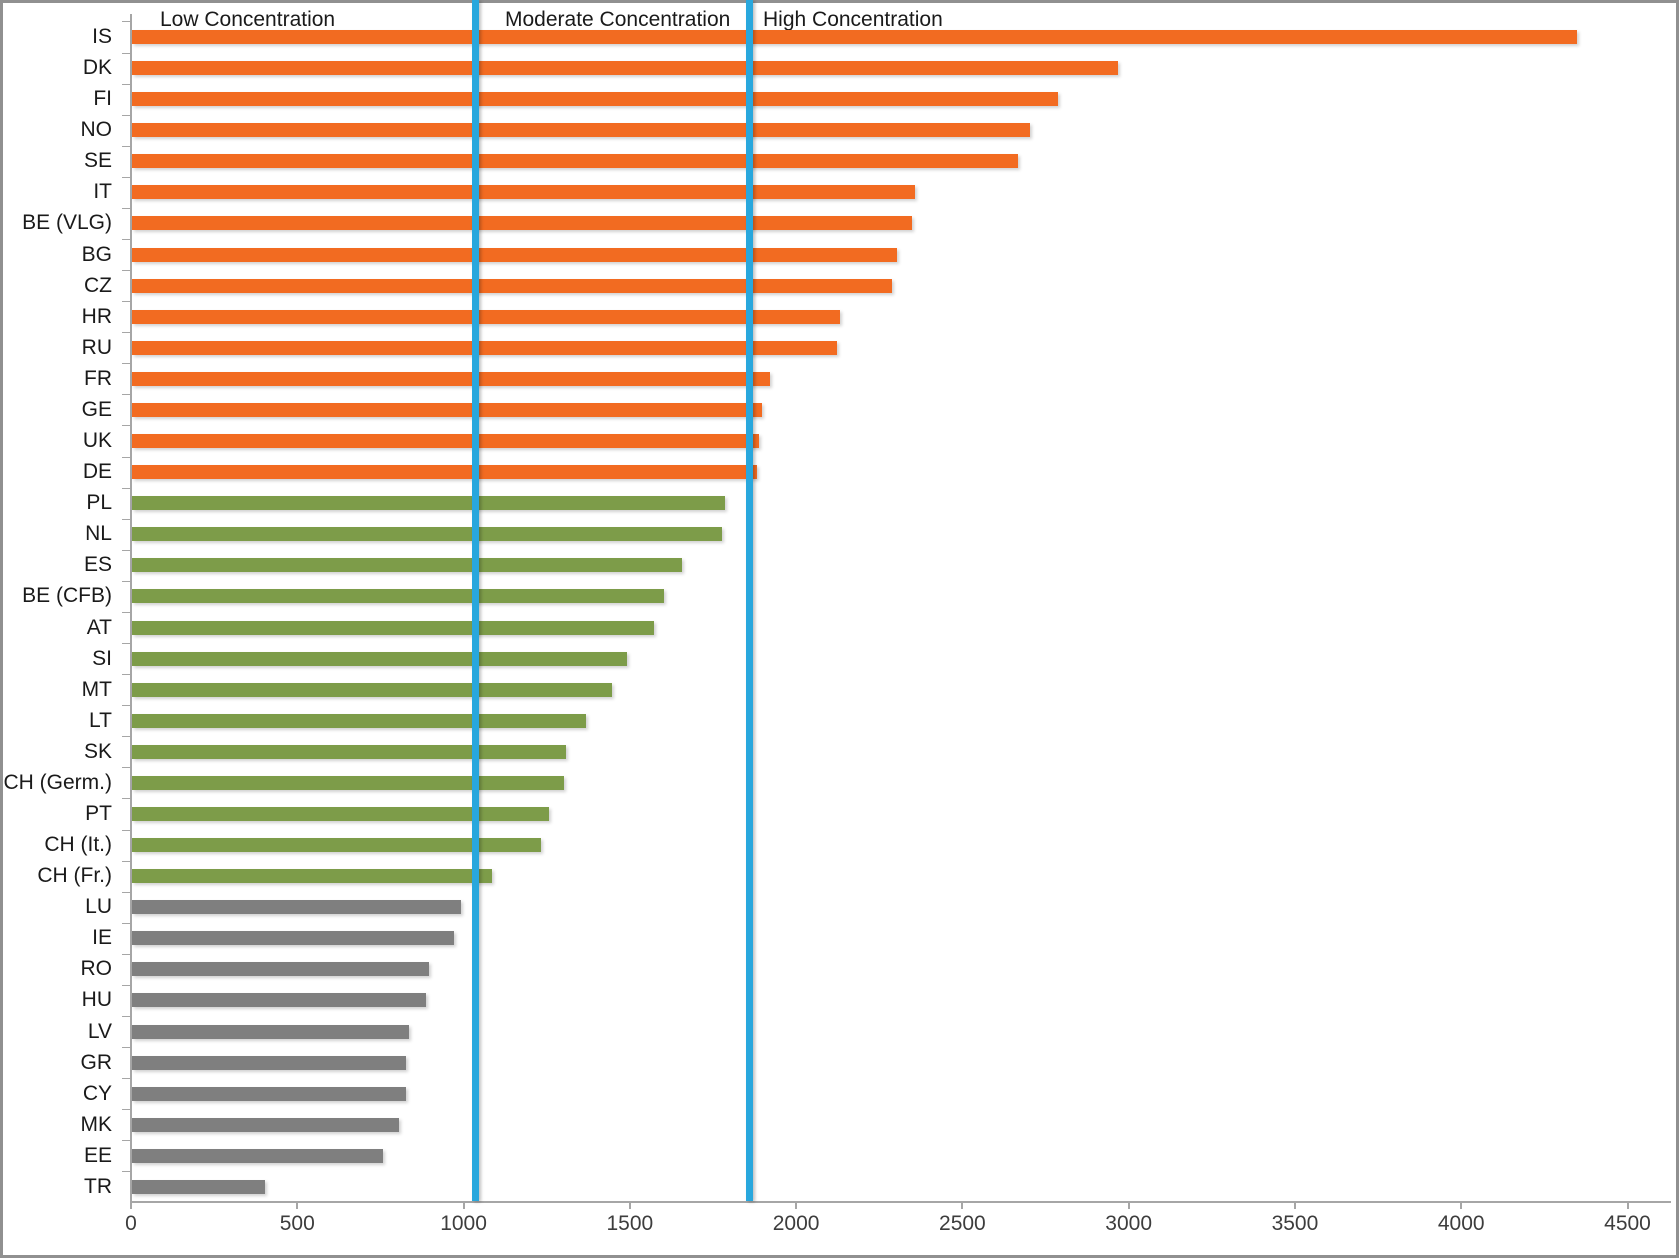  I want to click on category-label: SI, so click(102, 658).